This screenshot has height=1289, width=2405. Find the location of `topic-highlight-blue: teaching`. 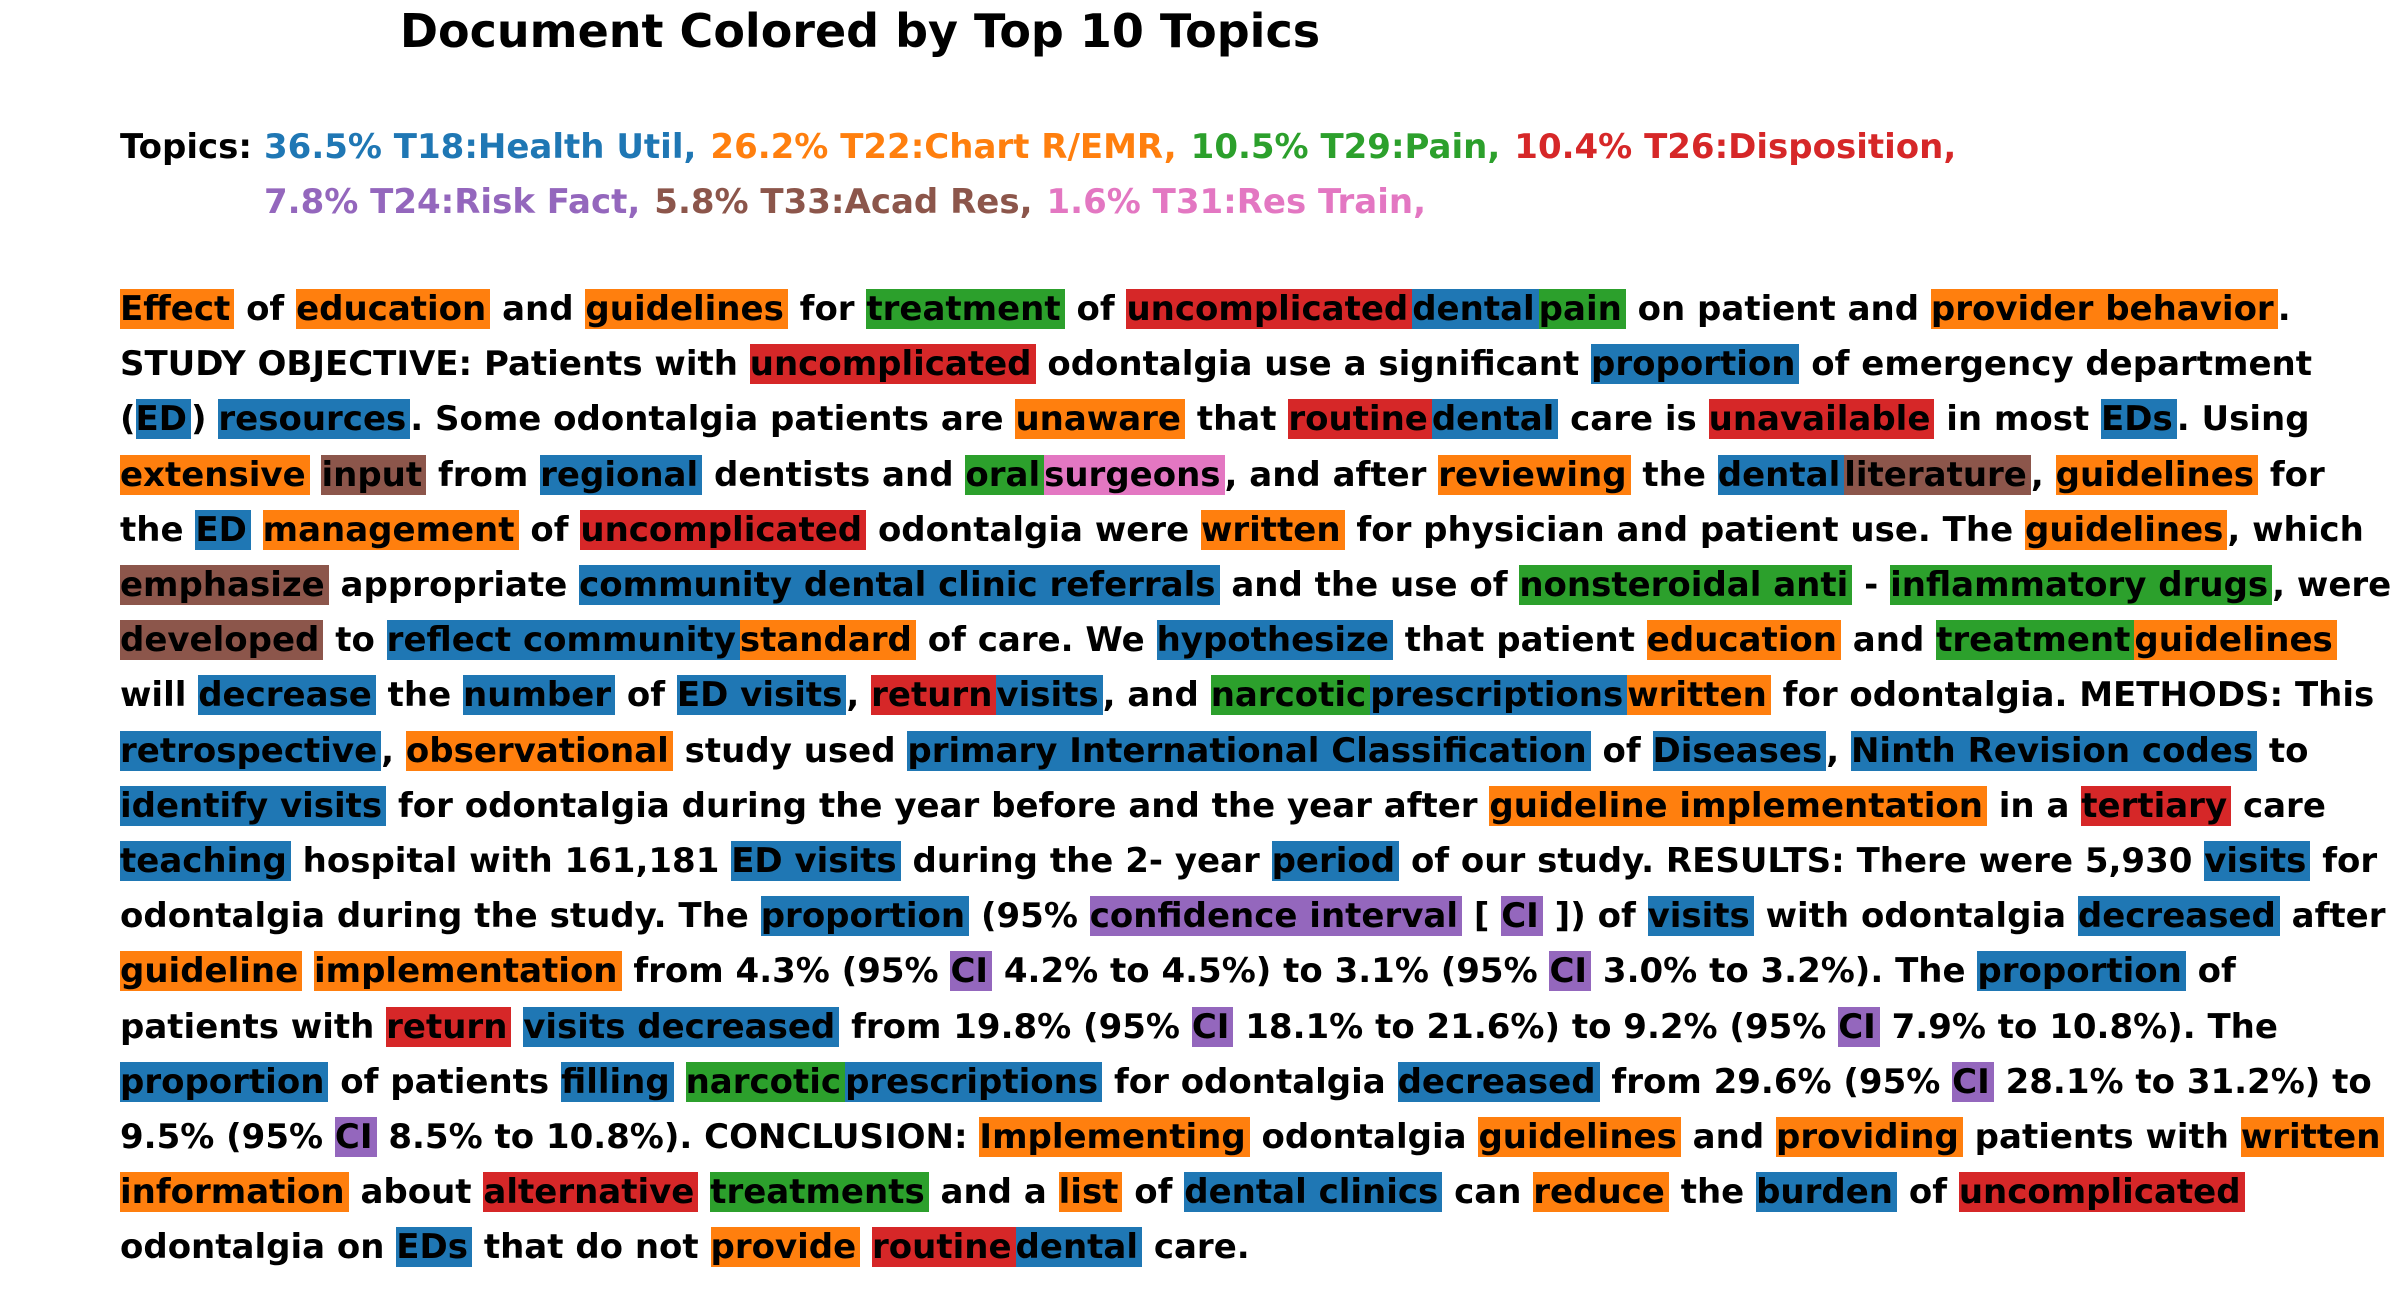

topic-highlight-blue: teaching is located at coordinates (205, 861).